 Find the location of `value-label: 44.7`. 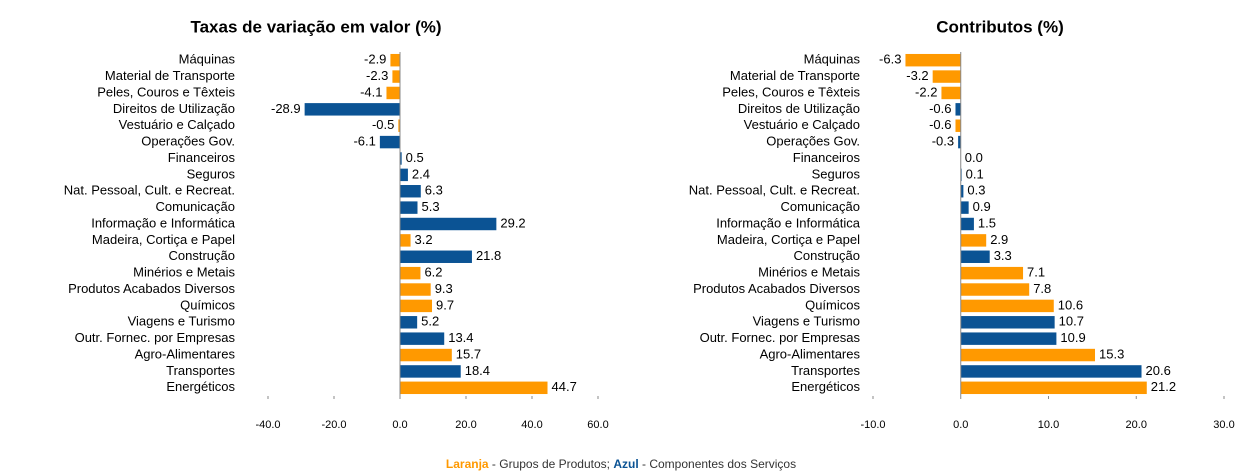

value-label: 44.7 is located at coordinates (564, 386).